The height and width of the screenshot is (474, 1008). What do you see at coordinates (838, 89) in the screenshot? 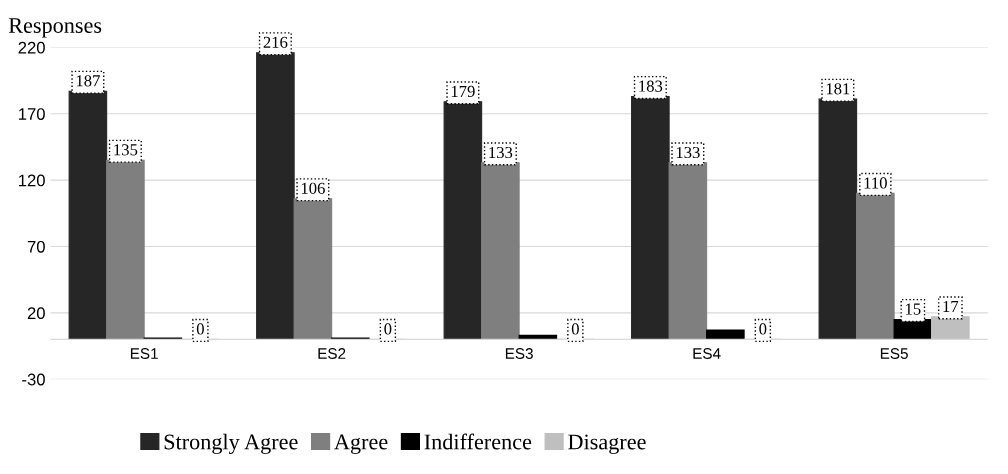
I see `data-label: 181` at bounding box center [838, 89].